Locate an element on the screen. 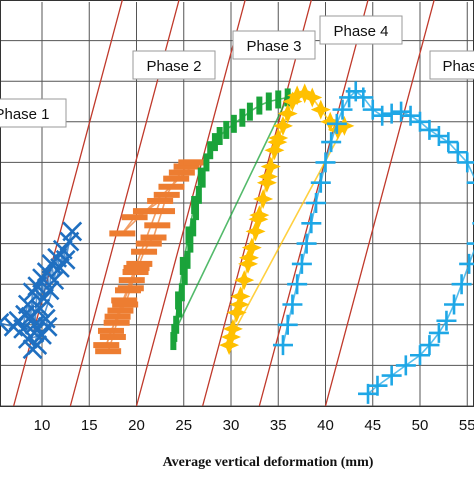 The width and height of the screenshot is (474, 479). x-tick-label: 20 is located at coordinates (136, 425).